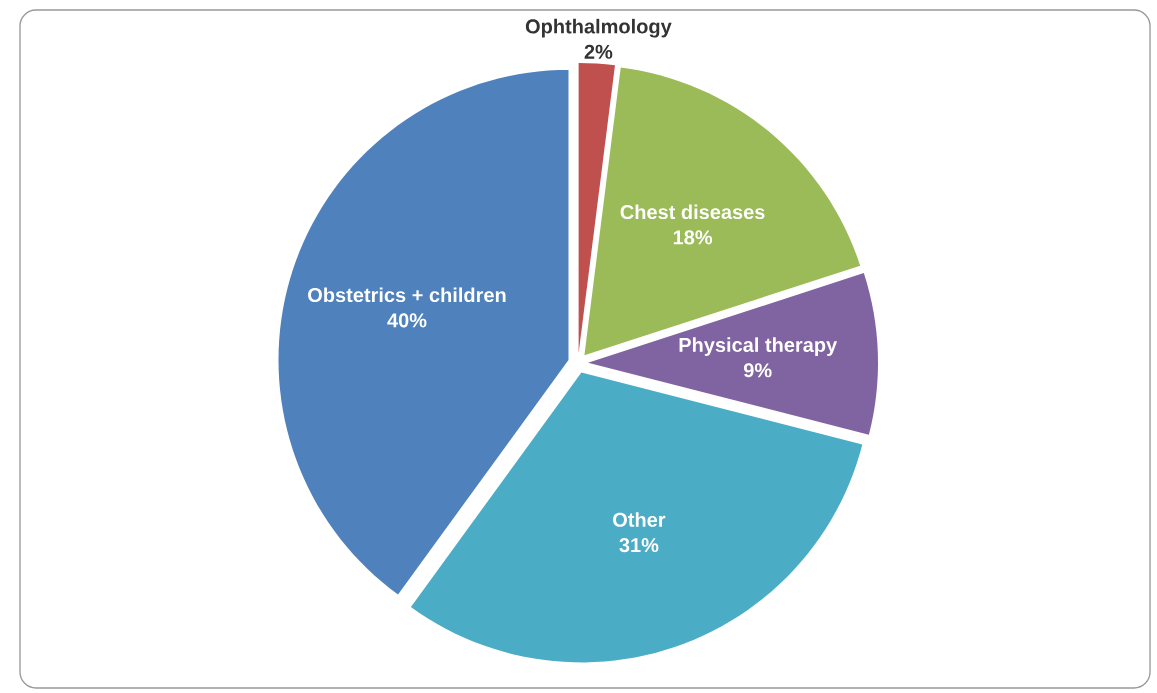 The image size is (1157, 693). What do you see at coordinates (598, 51) in the screenshot?
I see `data-label: 2%` at bounding box center [598, 51].